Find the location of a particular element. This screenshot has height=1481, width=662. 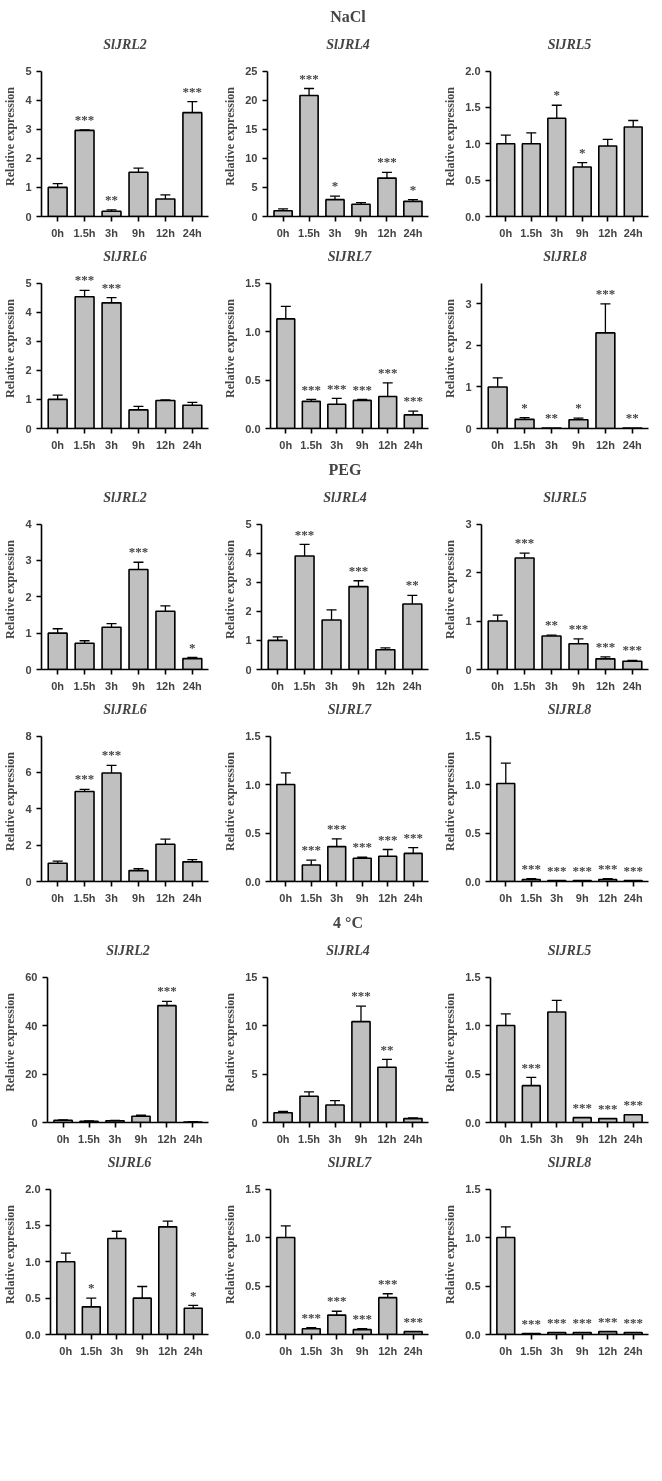

y-tick-label: 40 is located at coordinates (31, 1025).